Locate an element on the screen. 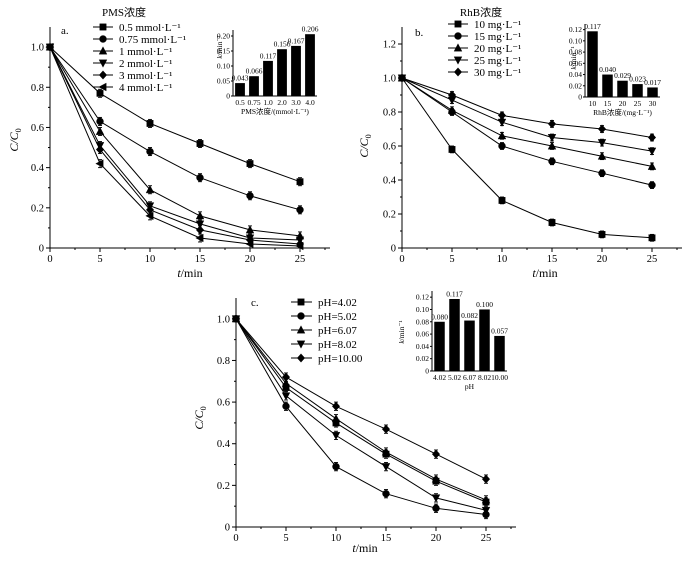 Image resolution: width=700 pixels, height=563 pixels. inset-y-tick-label: 0.20 is located at coordinates (223, 36).